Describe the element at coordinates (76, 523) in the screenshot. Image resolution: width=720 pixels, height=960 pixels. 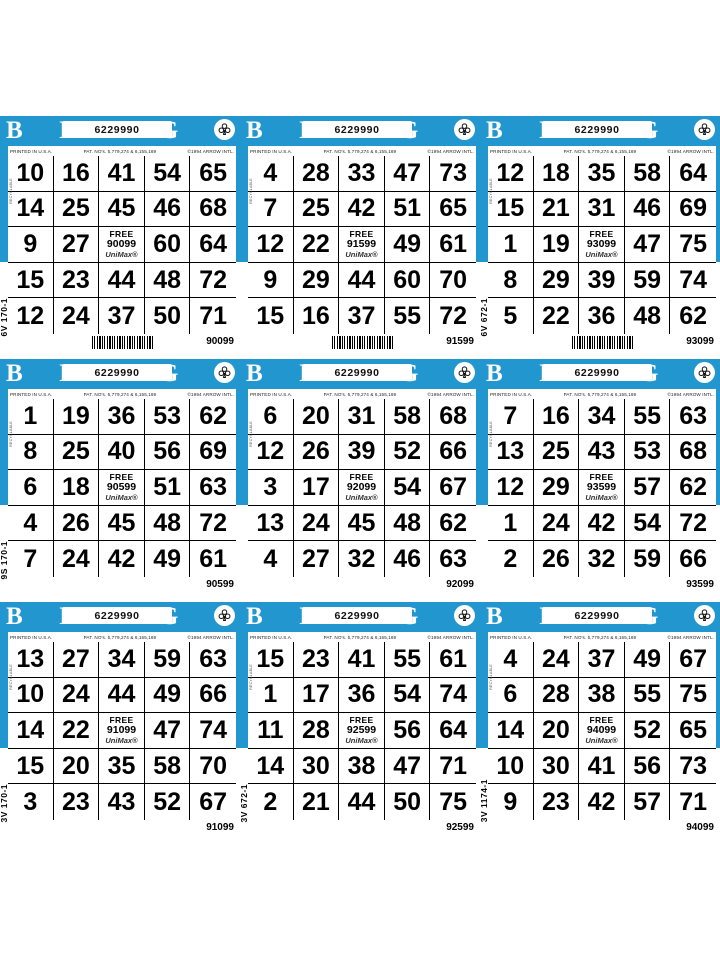
I see `bingo-number-cell: 26` at that location.